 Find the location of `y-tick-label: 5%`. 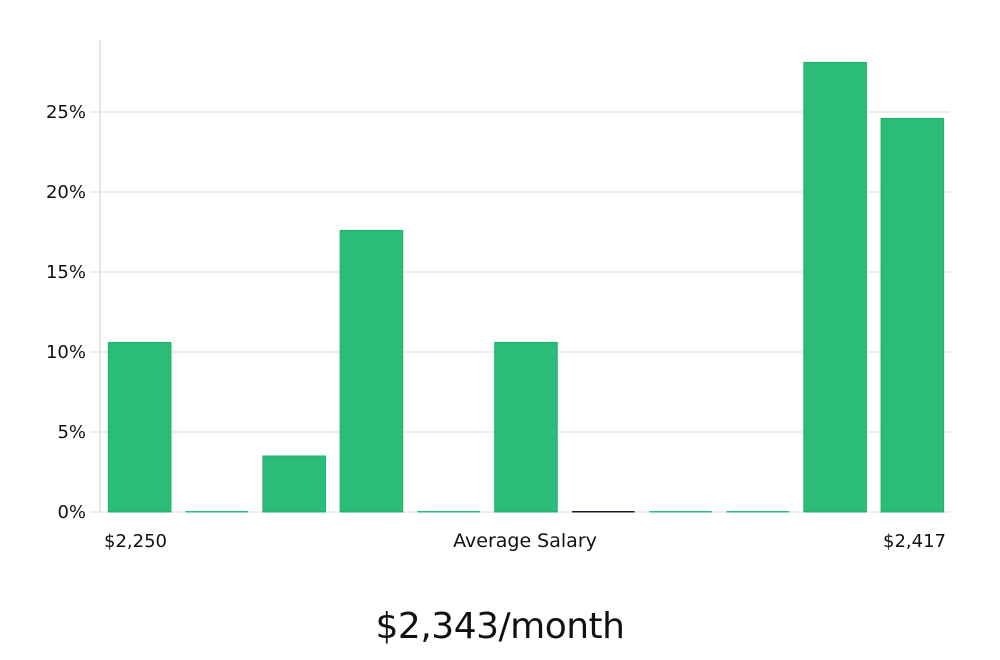

y-tick-label: 5% is located at coordinates (71, 432).